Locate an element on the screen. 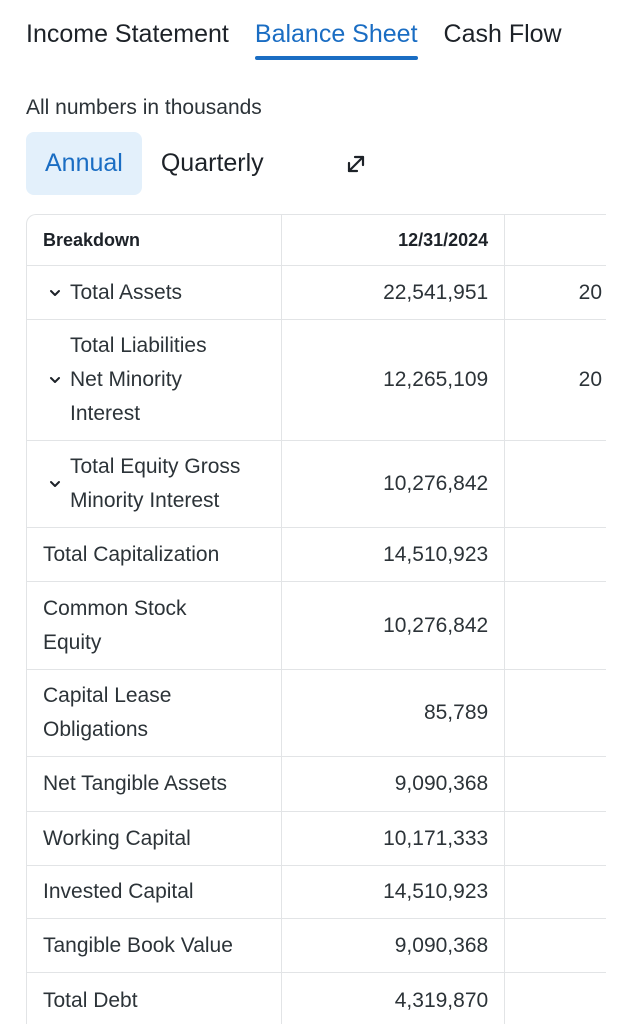 The image size is (627, 1024). table-row: Common Stock Equity 10,276,842 is located at coordinates (316, 625).